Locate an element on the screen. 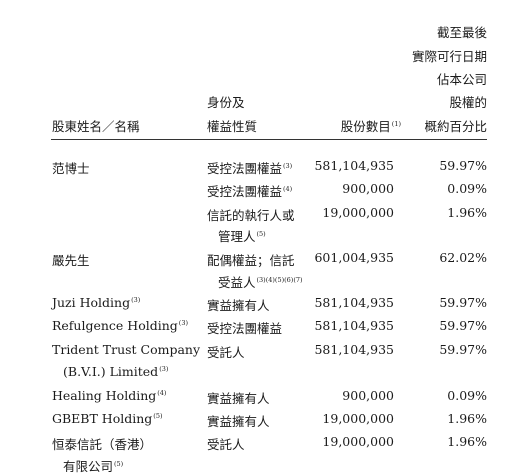 This screenshot has width=508, height=475. row-capacity: 受控法團權益 is located at coordinates (245, 328).